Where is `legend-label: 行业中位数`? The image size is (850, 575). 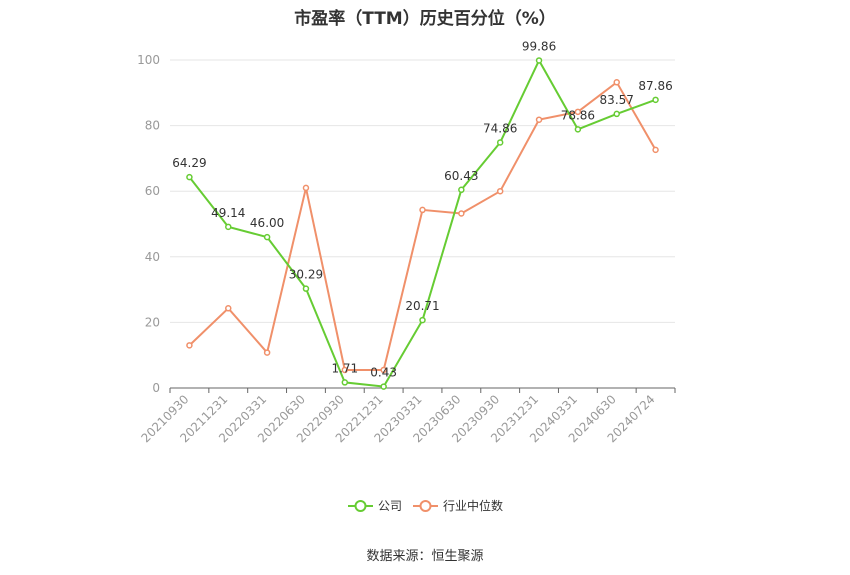 legend-label: 行业中位数 is located at coordinates (473, 505).